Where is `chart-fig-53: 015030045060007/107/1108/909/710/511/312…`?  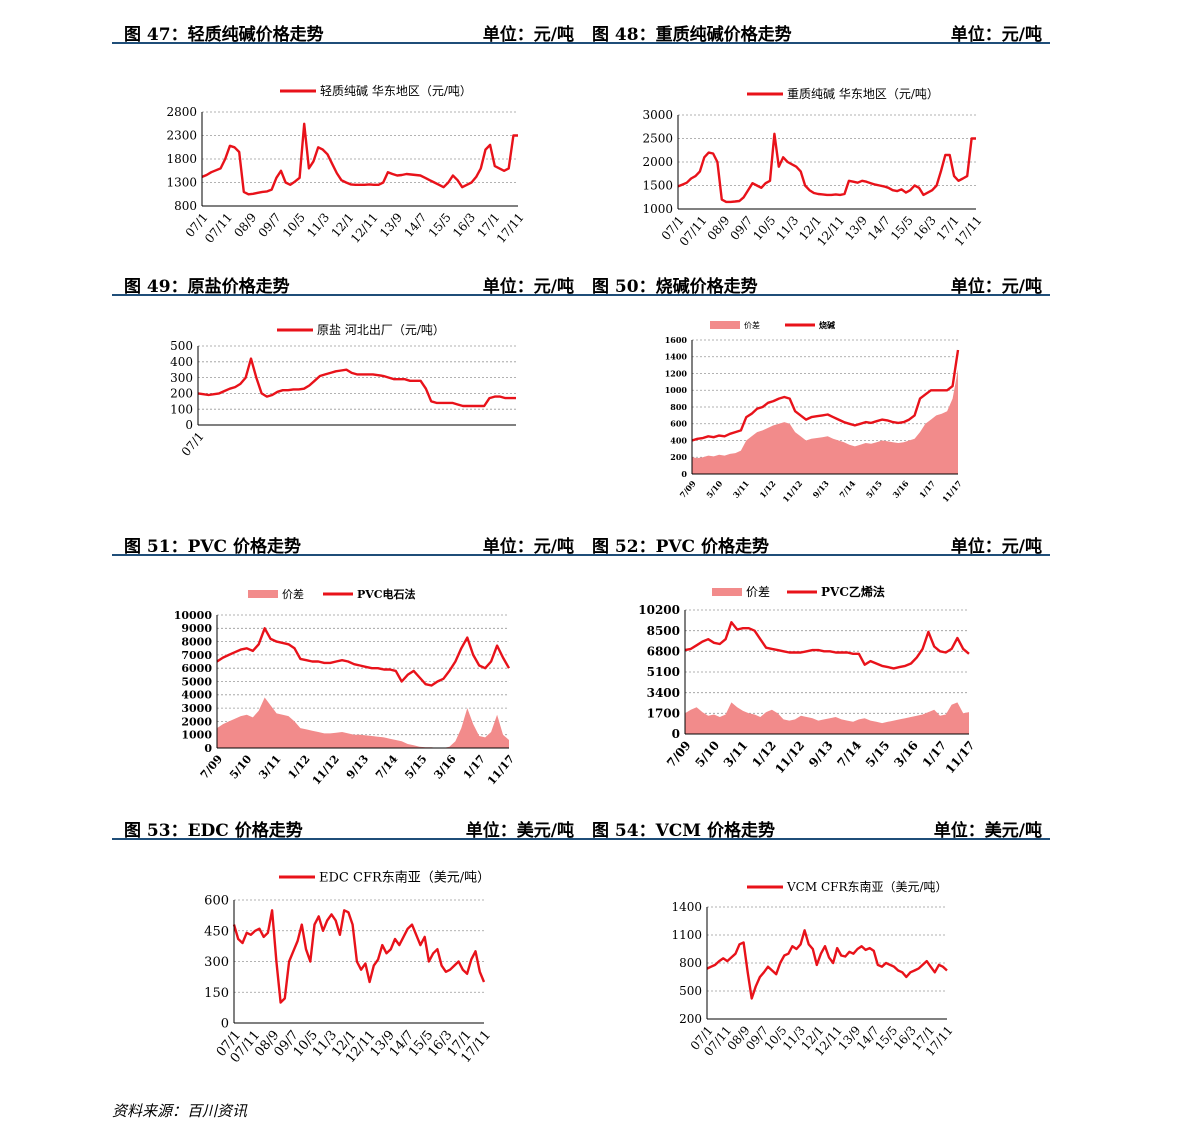 chart-fig-53: 015030045060007/107/1108/909/710/511/312… is located at coordinates (349, 968).